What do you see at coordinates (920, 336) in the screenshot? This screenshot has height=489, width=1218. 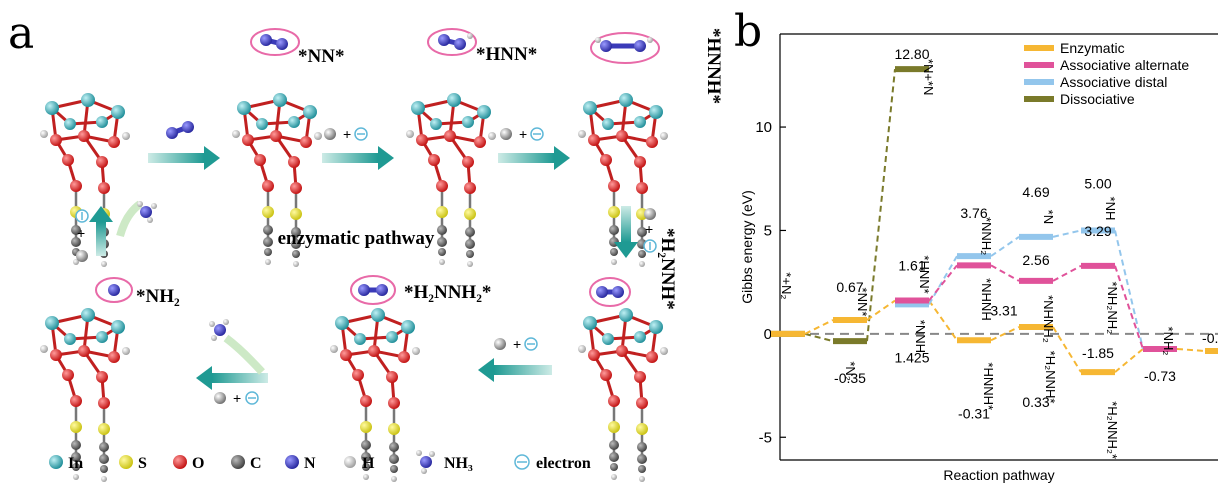 I see `state-label: *NNH` at bounding box center [920, 336].